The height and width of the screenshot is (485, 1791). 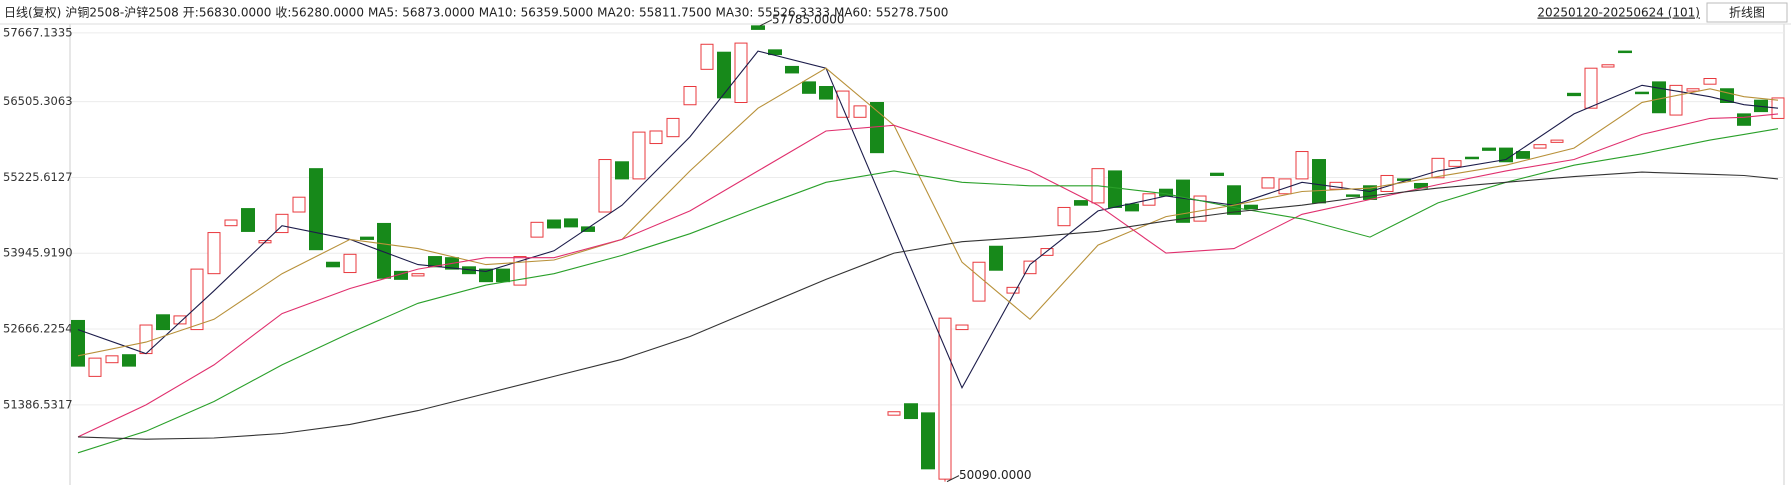 I want to click on y-tick-label: 56505.3063, so click(x=38, y=101).